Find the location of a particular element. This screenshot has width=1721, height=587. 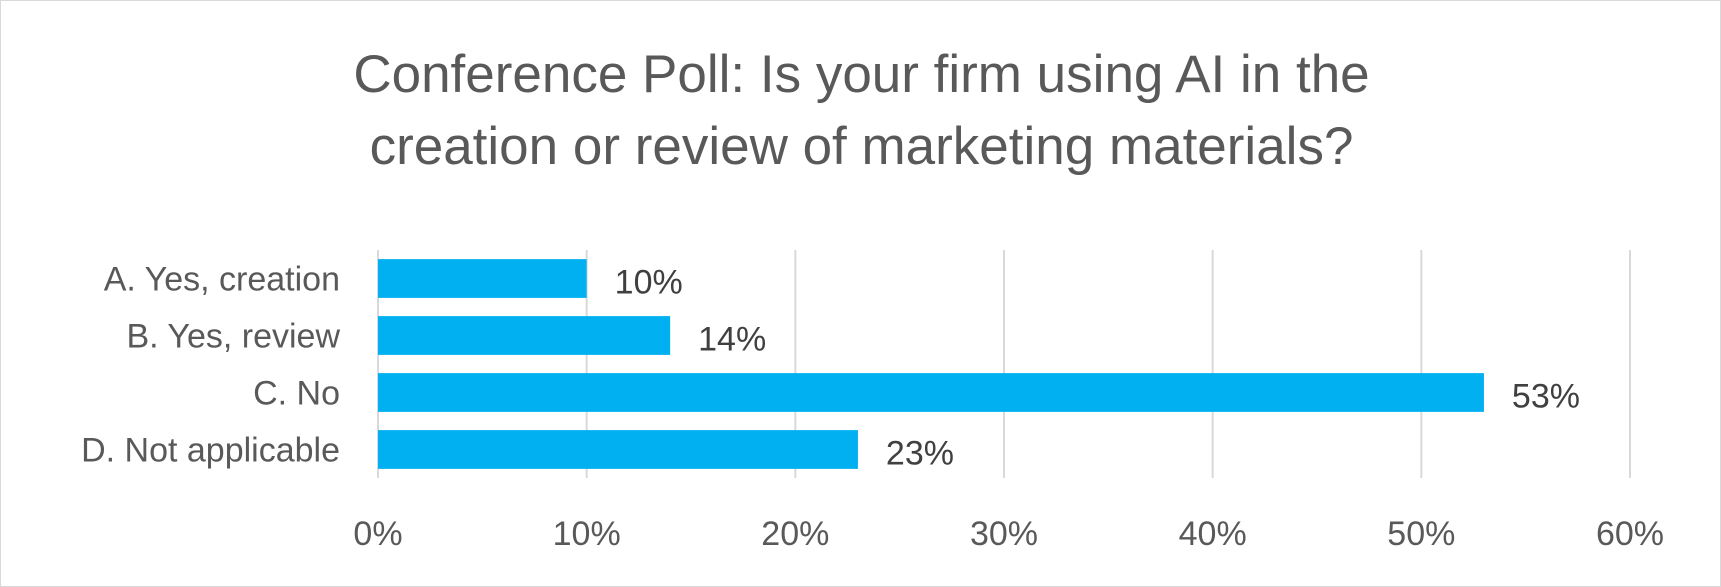

data-label: 53% is located at coordinates (1546, 397).